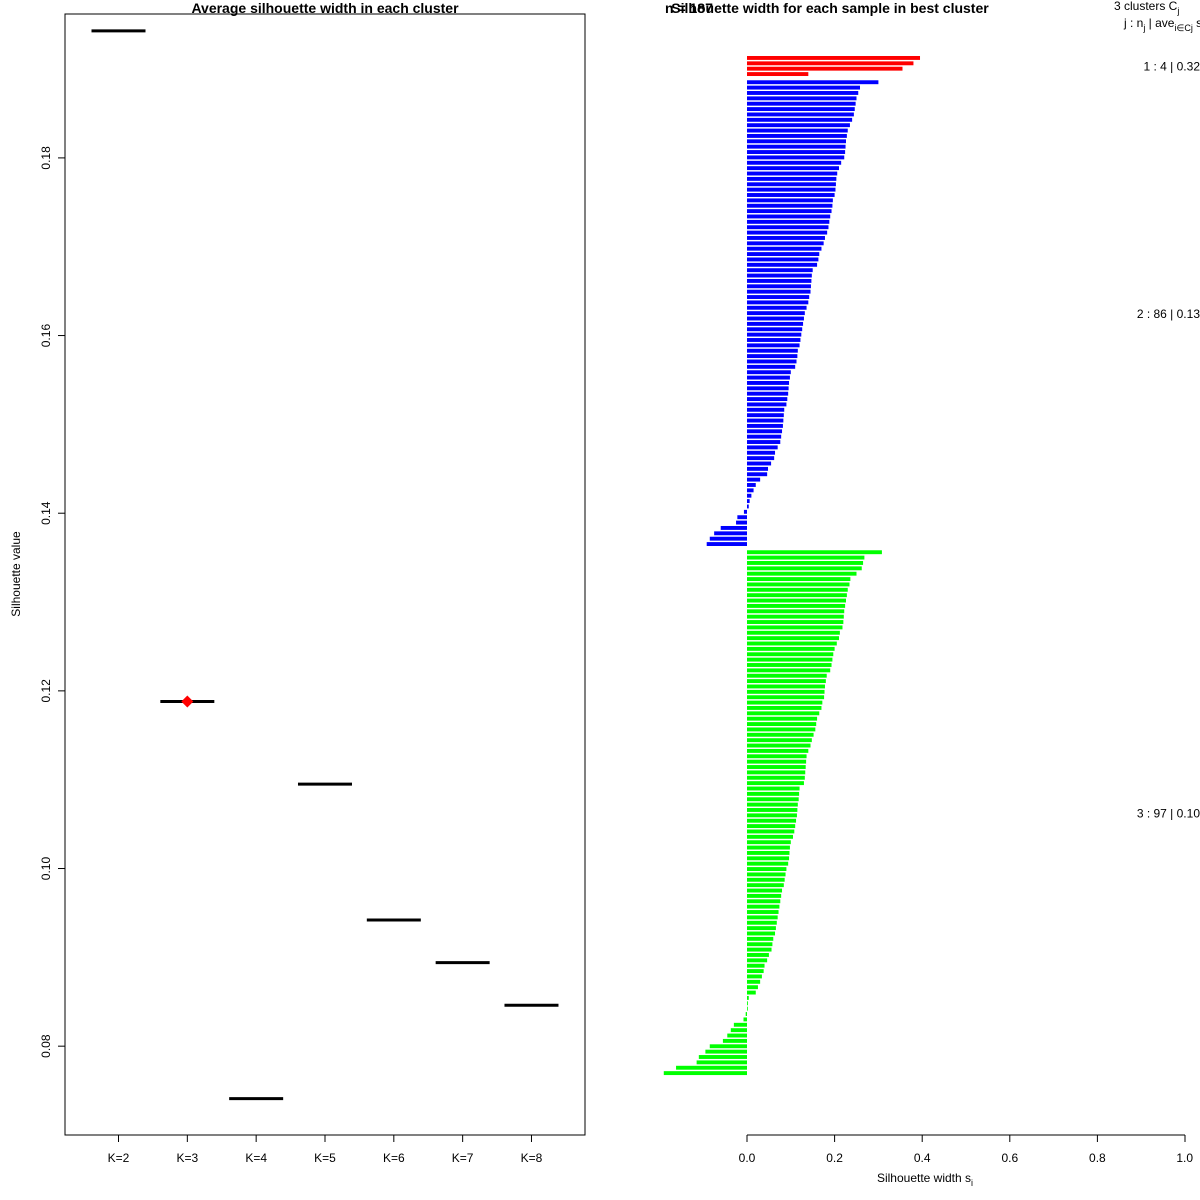  I want to click on left-x-tick-label: K=3, so click(187, 1158).